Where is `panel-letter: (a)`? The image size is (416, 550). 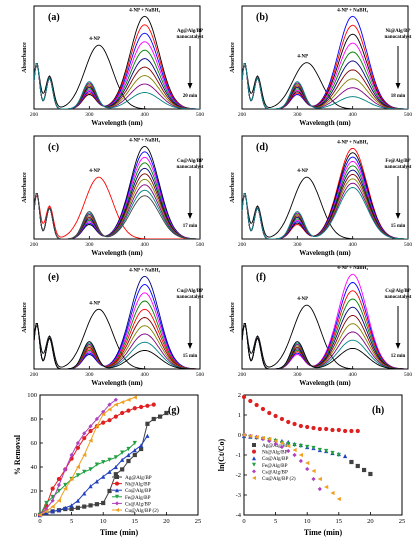 panel-letter: (a) is located at coordinates (54, 17).